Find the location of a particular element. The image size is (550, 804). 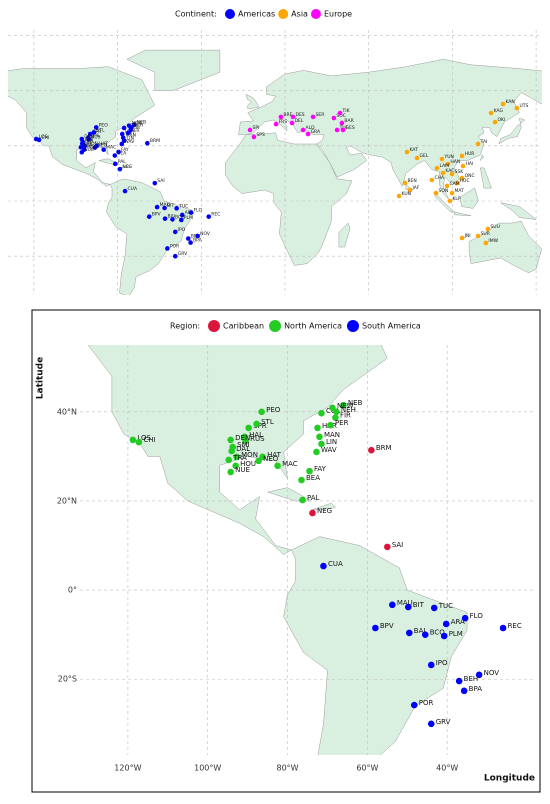

station-label: GRA is located at coordinates (316, 132).